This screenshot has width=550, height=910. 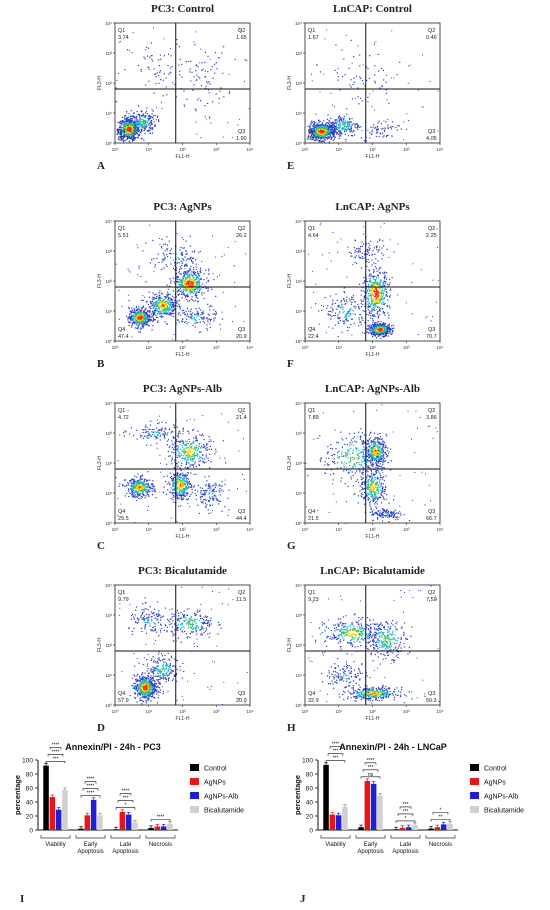 What do you see at coordinates (241, 418) in the screenshot?
I see `quadrant-value: 21.4` at bounding box center [241, 418].